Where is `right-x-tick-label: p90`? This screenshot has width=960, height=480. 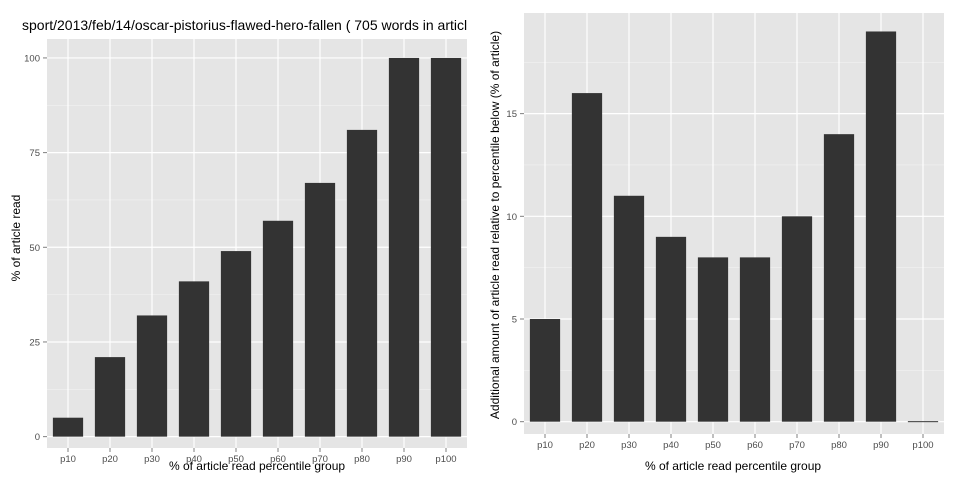 right-x-tick-label: p90 is located at coordinates (881, 445).